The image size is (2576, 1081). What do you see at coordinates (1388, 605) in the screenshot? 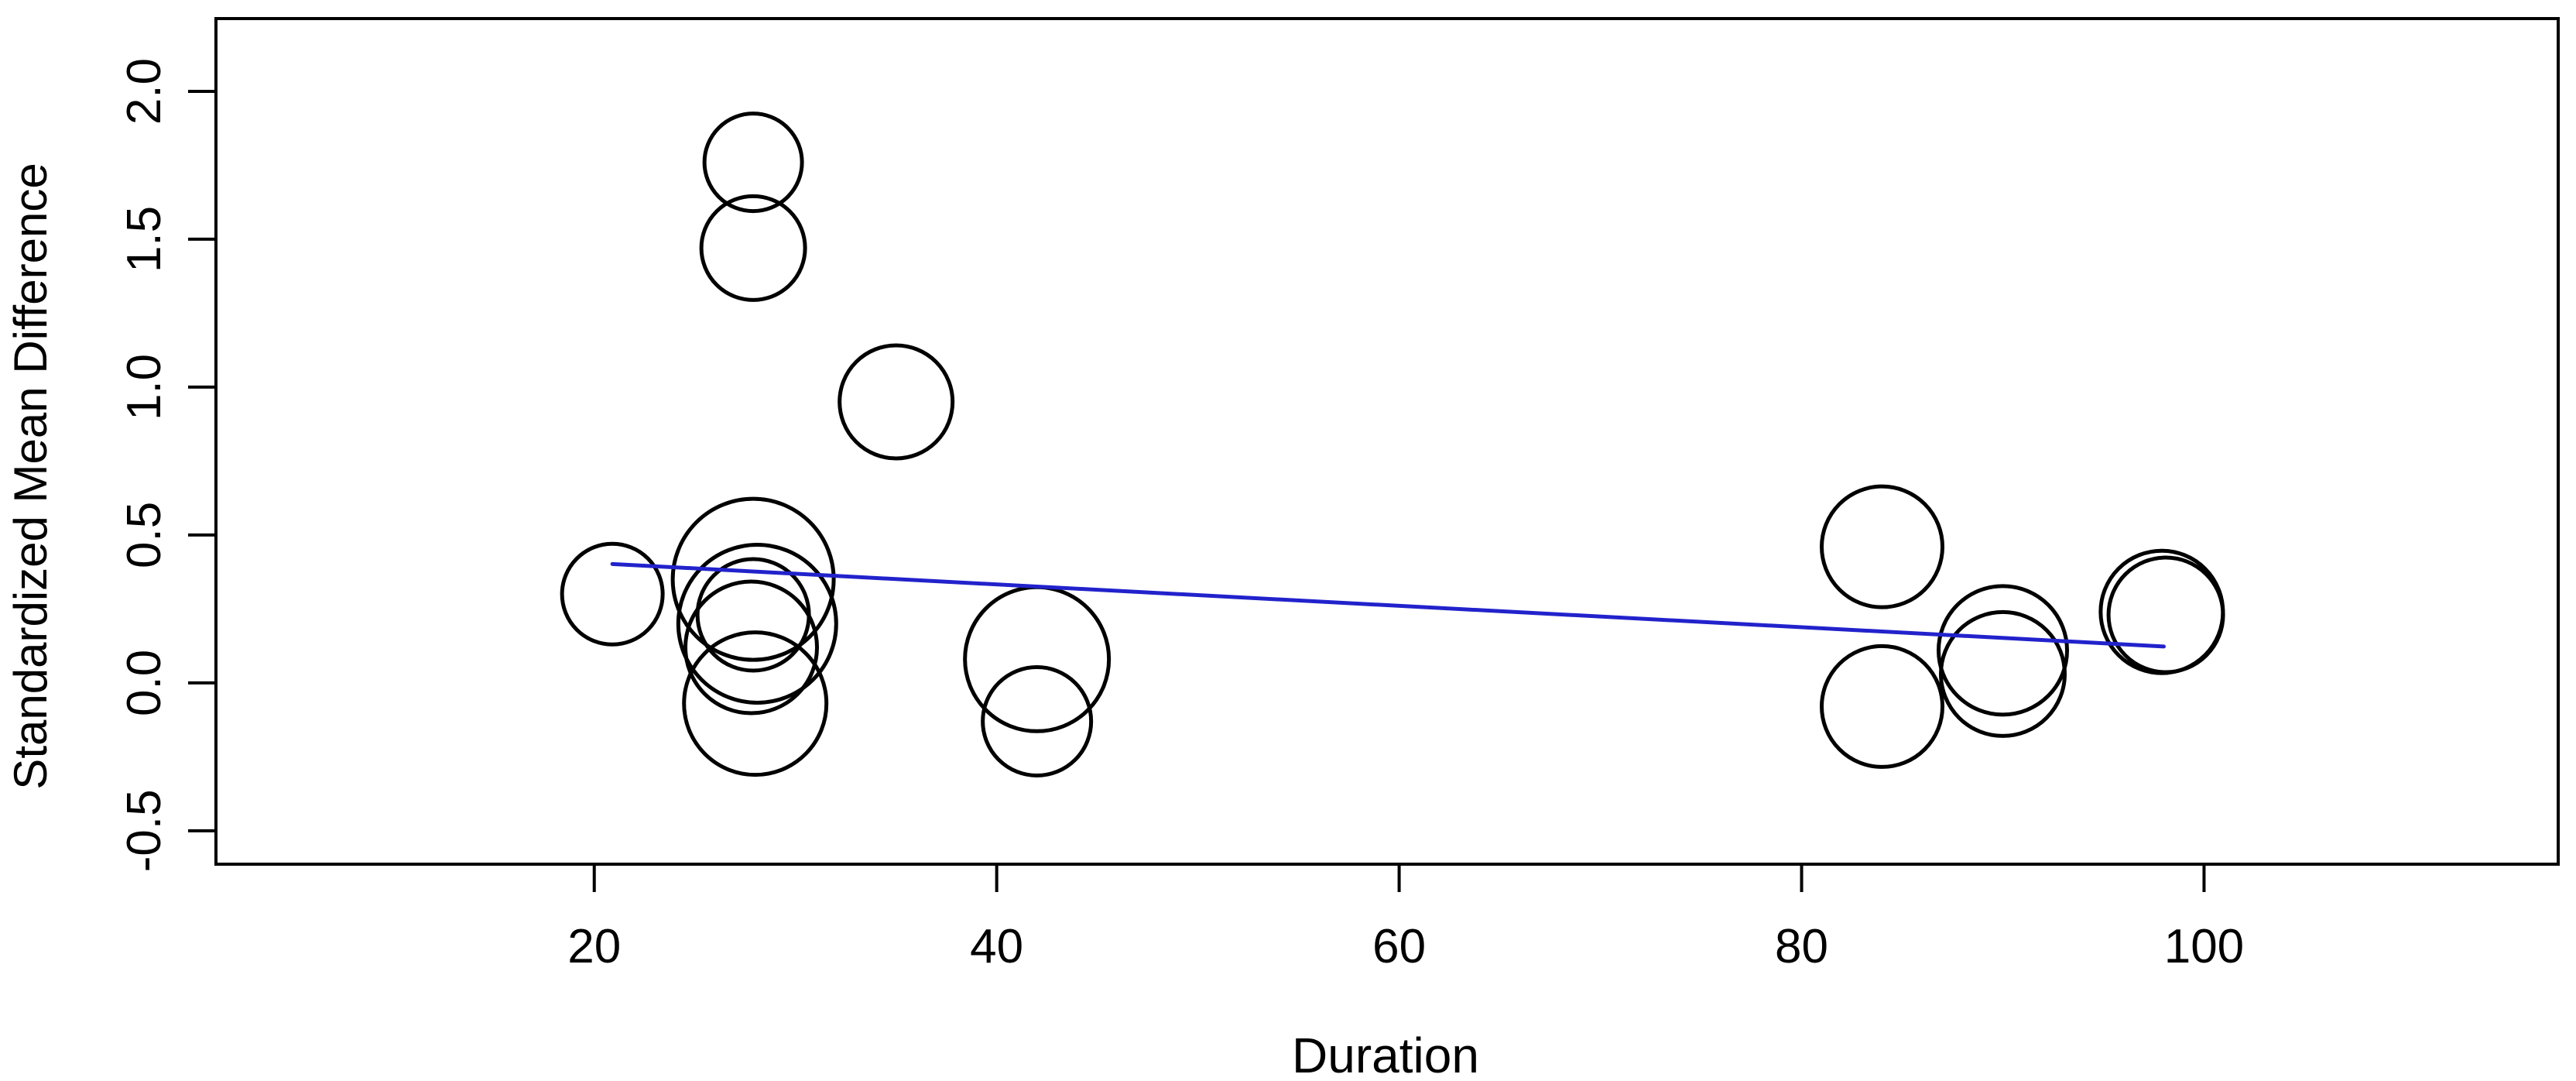
I see `regression-line` at bounding box center [1388, 605].